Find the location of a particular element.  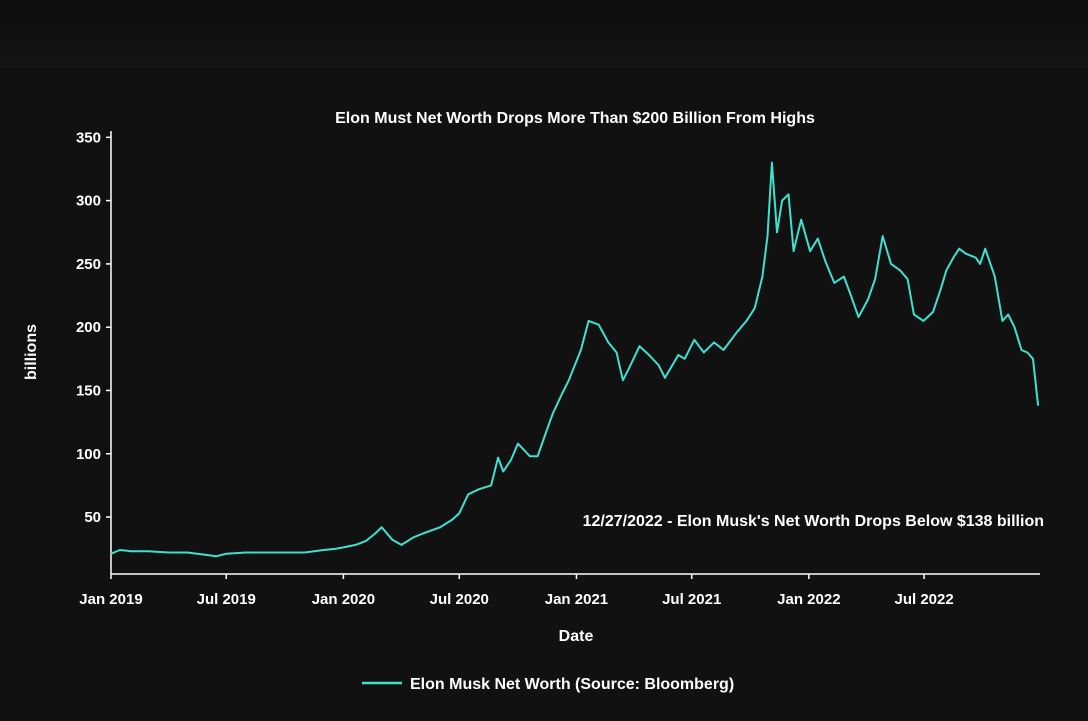

y-tick-label: 350 is located at coordinates (88, 137).